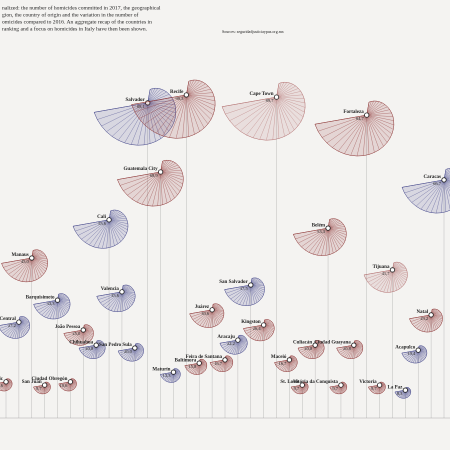  What do you see at coordinates (115, 345) in the screenshot?
I see `city-name: San Pedro Sula` at bounding box center [115, 345].